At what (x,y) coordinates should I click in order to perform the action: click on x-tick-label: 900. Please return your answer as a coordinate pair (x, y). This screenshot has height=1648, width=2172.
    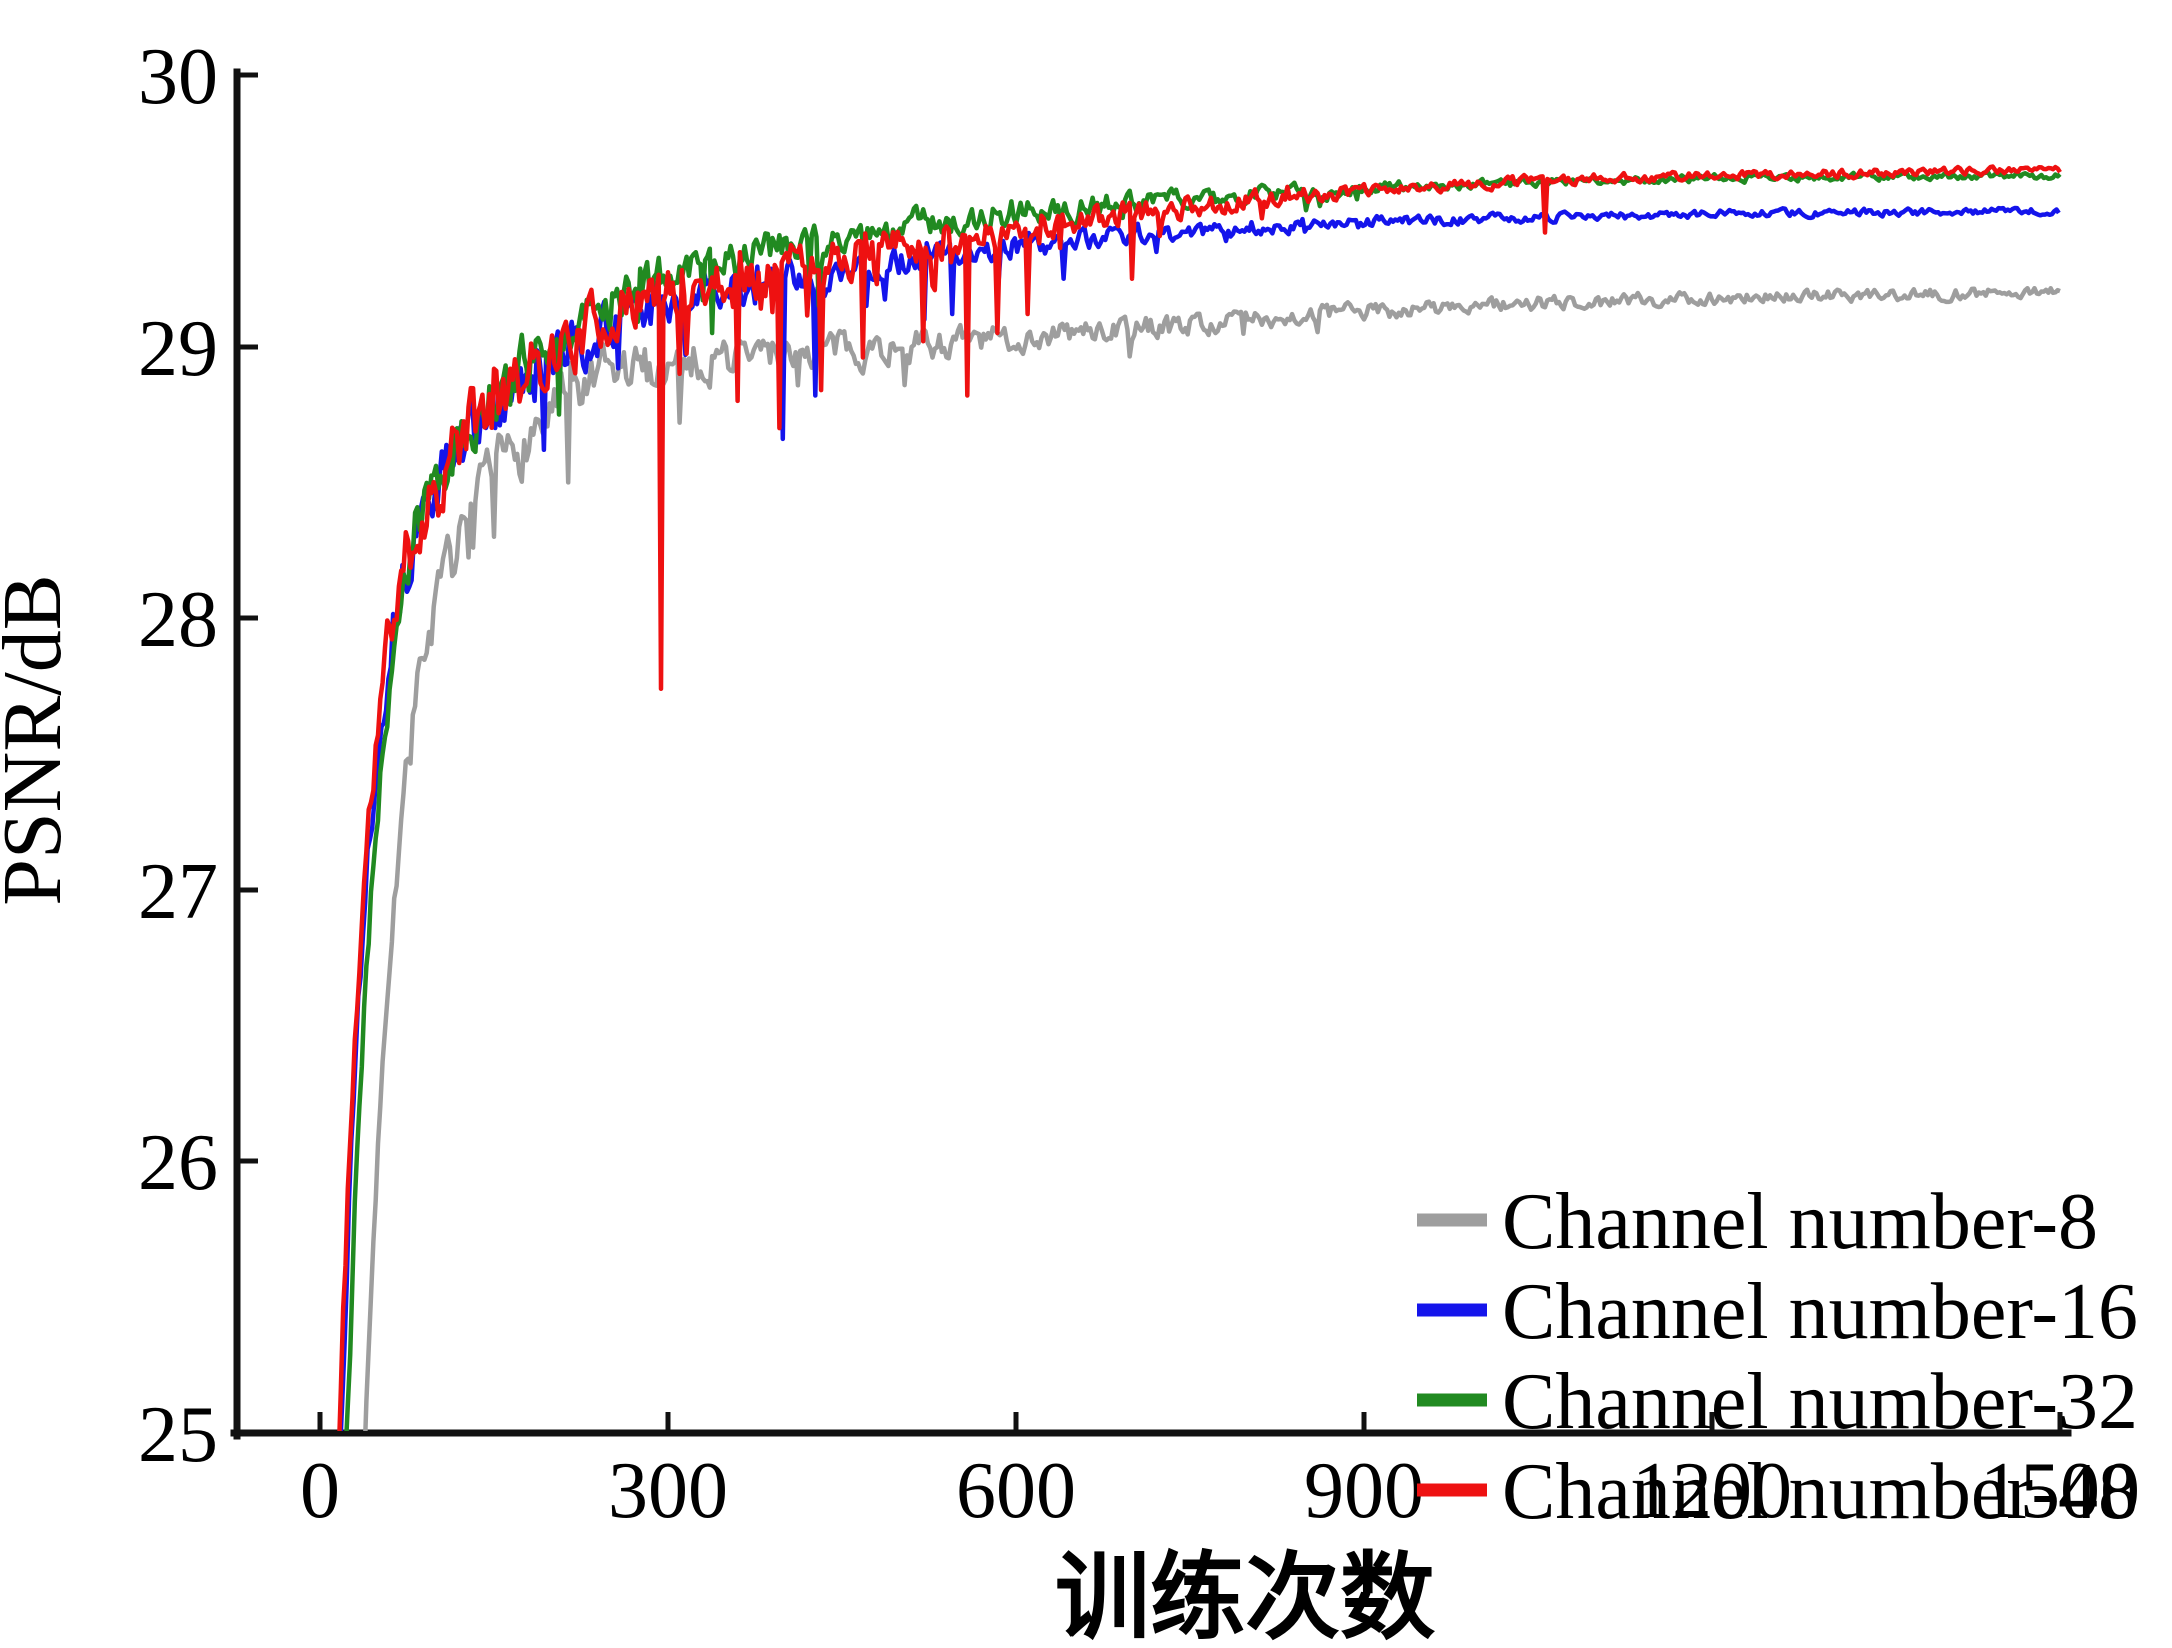
    Looking at the image, I should click on (1364, 1491).